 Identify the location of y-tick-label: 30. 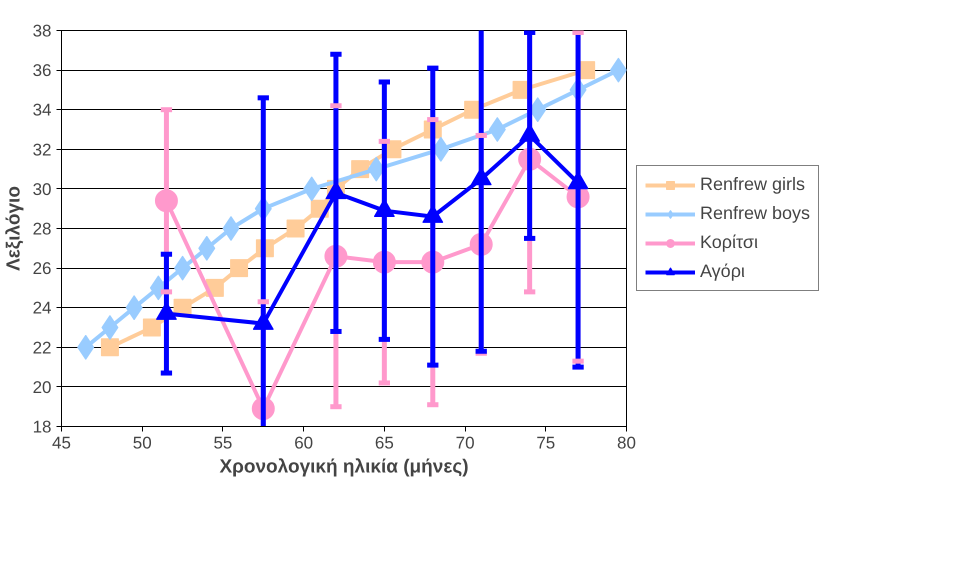
(42, 189).